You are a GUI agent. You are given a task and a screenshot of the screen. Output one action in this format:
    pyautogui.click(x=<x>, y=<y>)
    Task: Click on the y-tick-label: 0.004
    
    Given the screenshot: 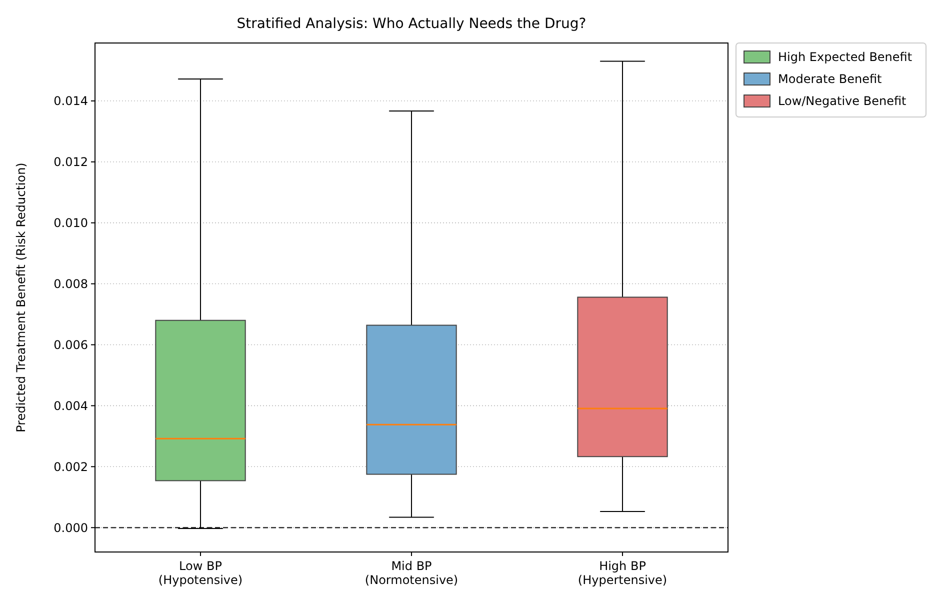 What is the action you would take?
    pyautogui.click(x=71, y=405)
    